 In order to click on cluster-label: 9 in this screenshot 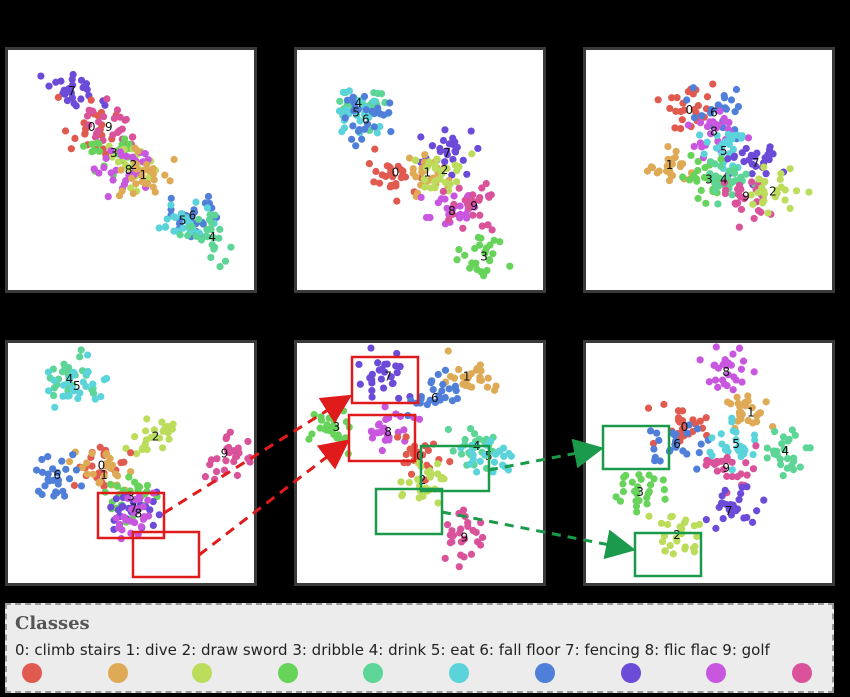, I will do `click(464, 537)`.